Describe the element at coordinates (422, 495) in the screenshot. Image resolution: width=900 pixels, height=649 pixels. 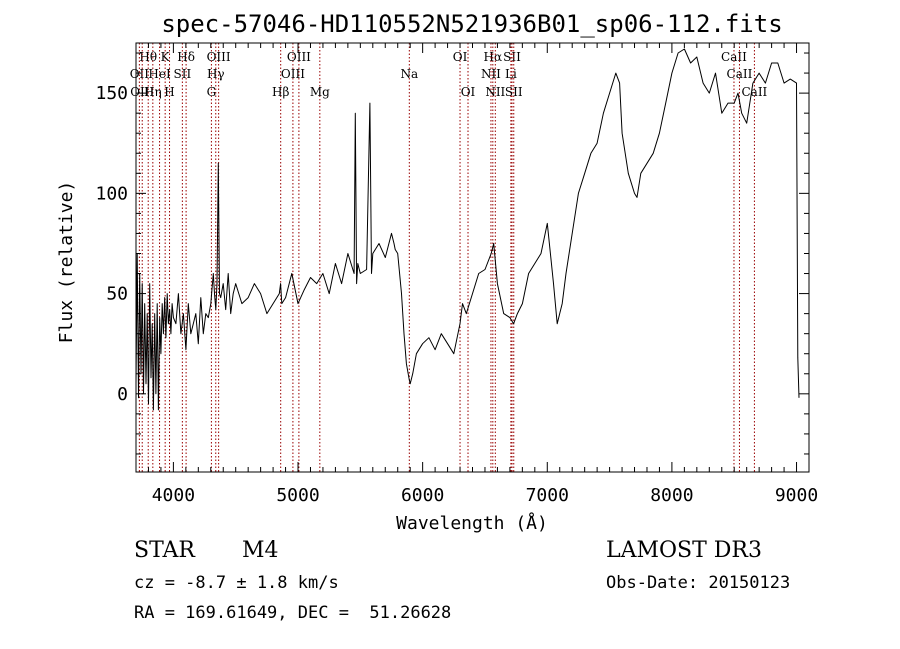
I see `x-tick-label: 6000` at that location.